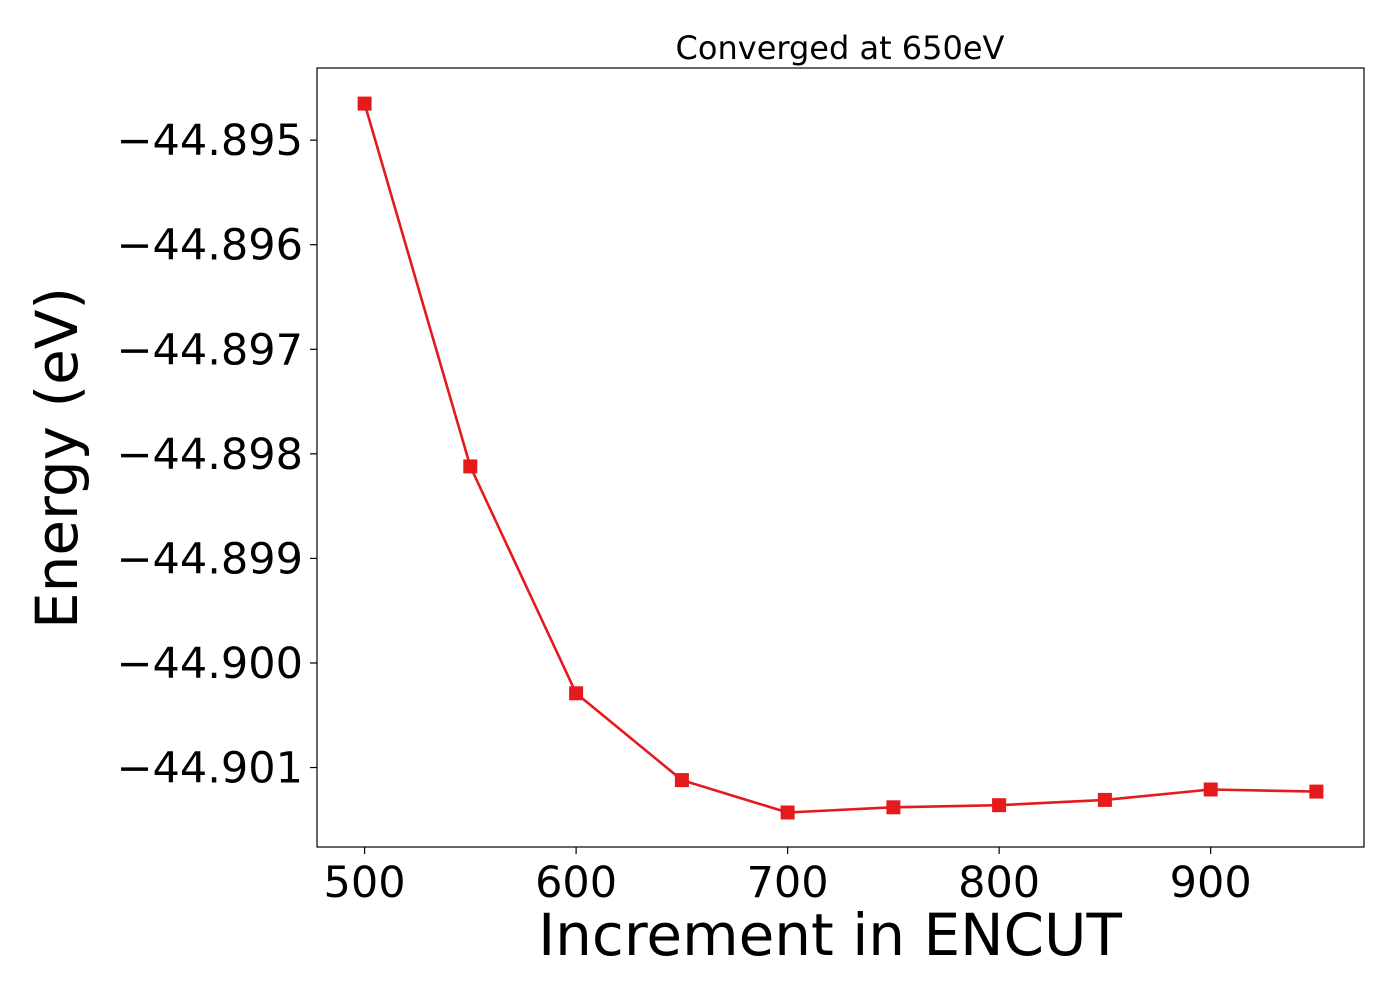  I want to click on x-tick-label: 600, so click(576, 883).